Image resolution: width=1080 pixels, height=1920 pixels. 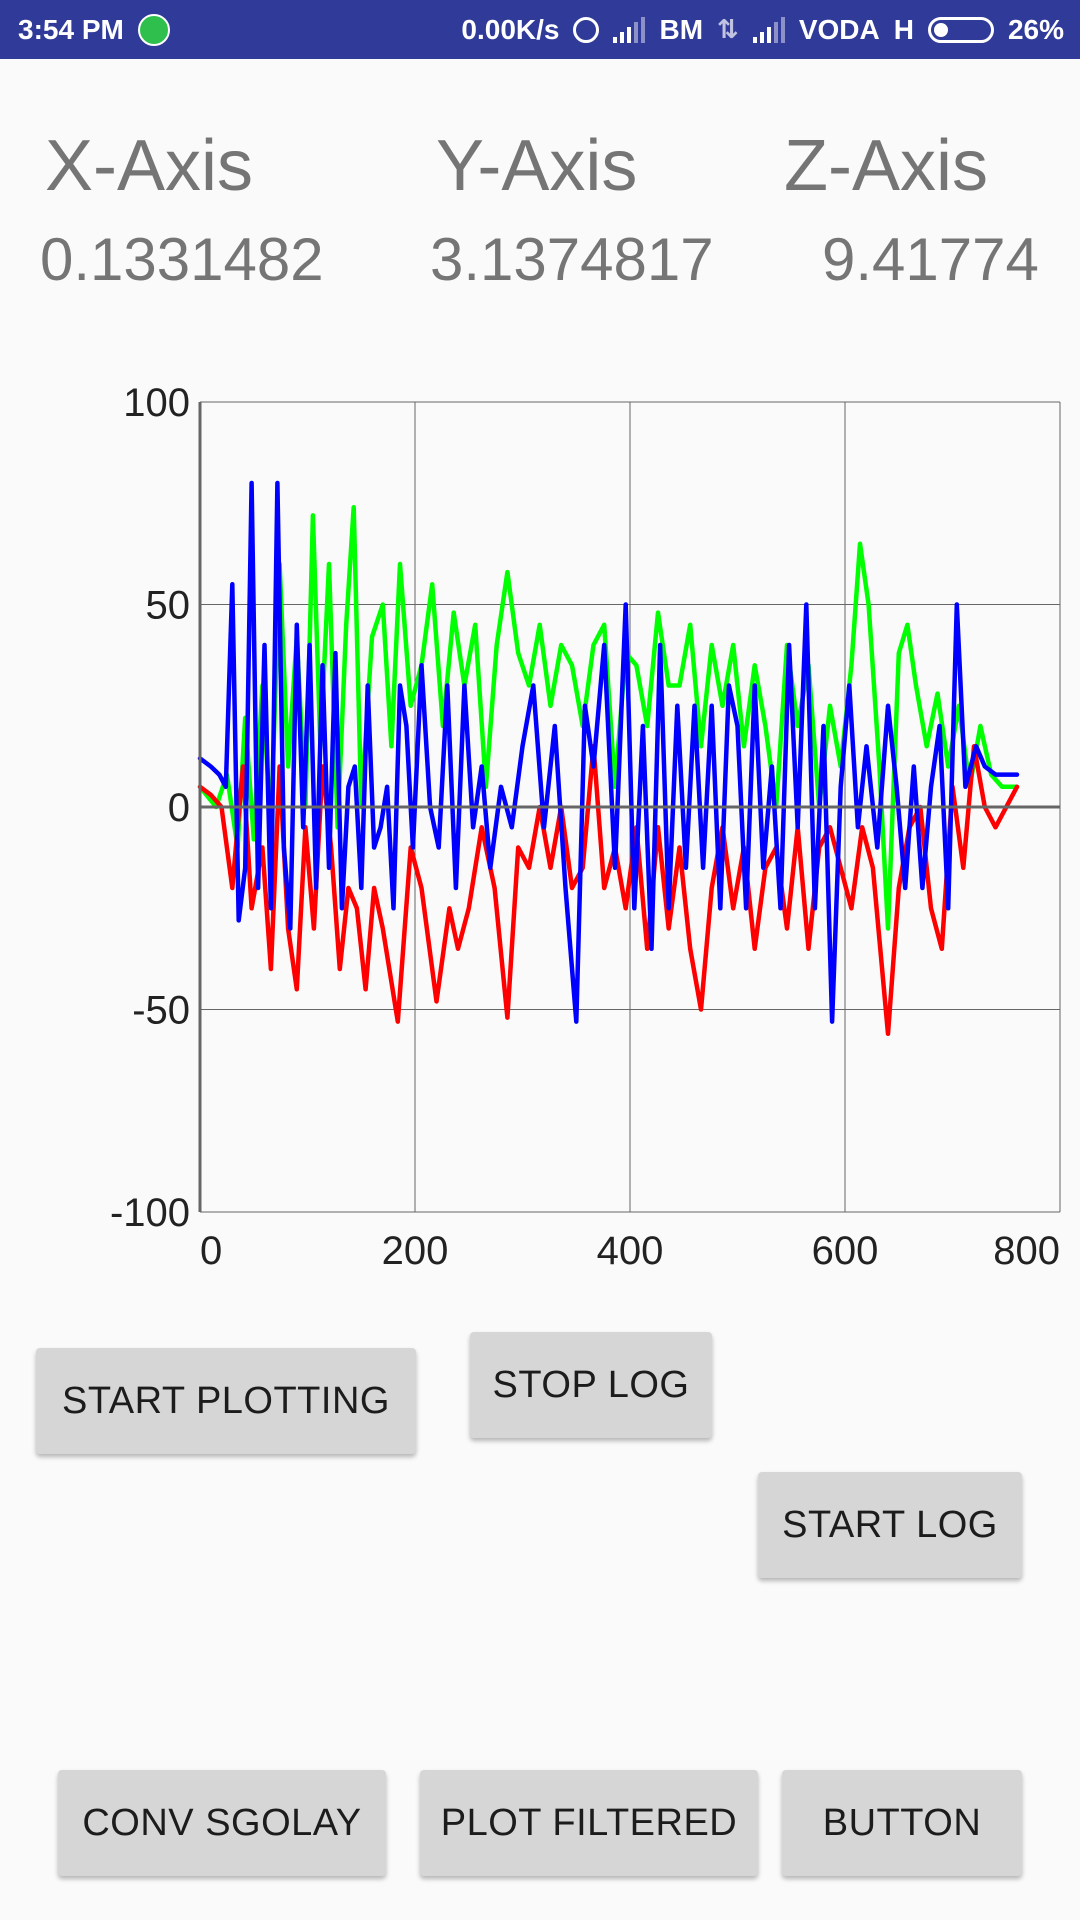 What do you see at coordinates (168, 606) in the screenshot?
I see `y-tick-label-1: 50` at bounding box center [168, 606].